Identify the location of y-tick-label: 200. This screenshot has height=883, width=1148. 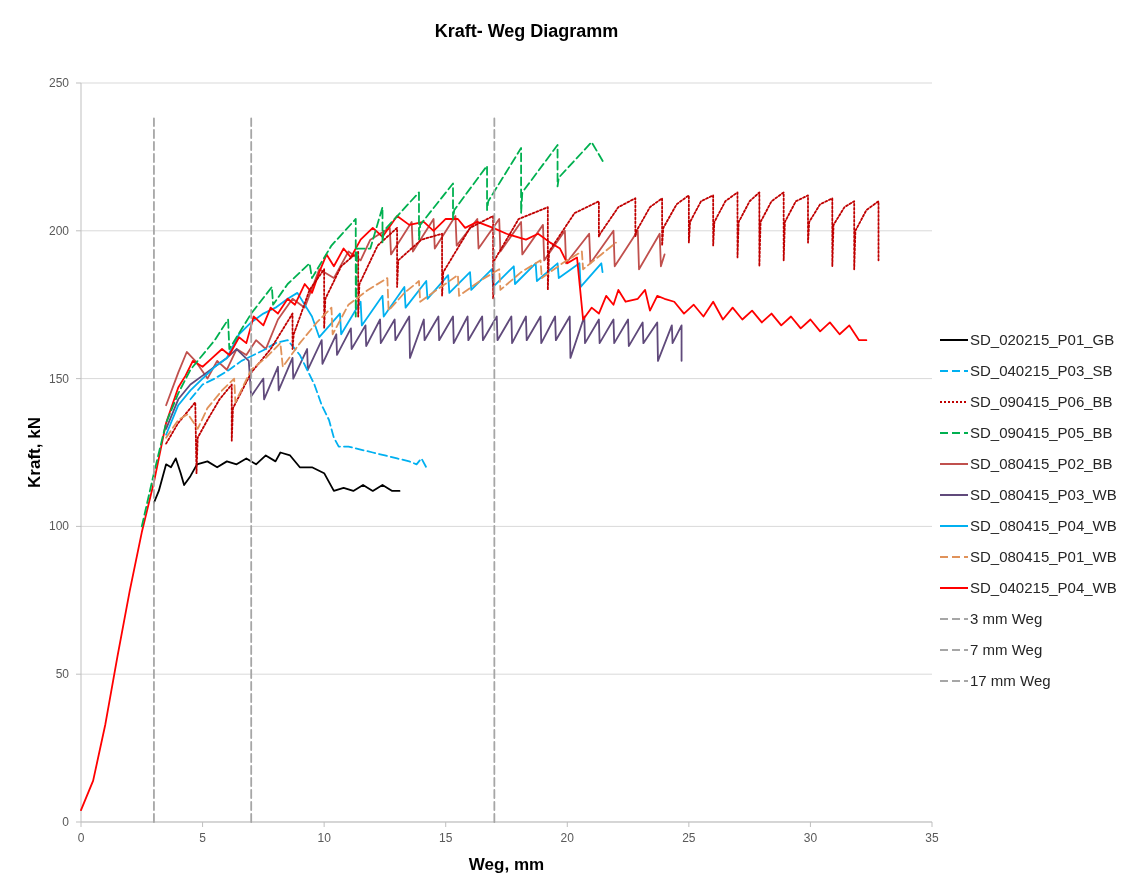
(59, 230).